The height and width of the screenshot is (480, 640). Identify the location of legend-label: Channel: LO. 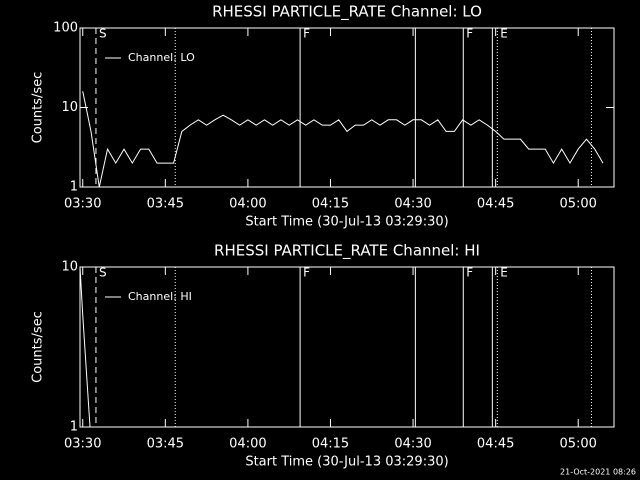
(161, 57).